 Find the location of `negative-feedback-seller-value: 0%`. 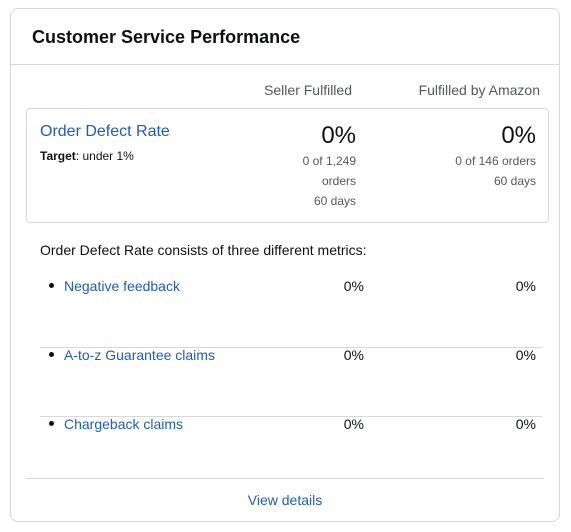

negative-feedback-seller-value: 0% is located at coordinates (353, 286).